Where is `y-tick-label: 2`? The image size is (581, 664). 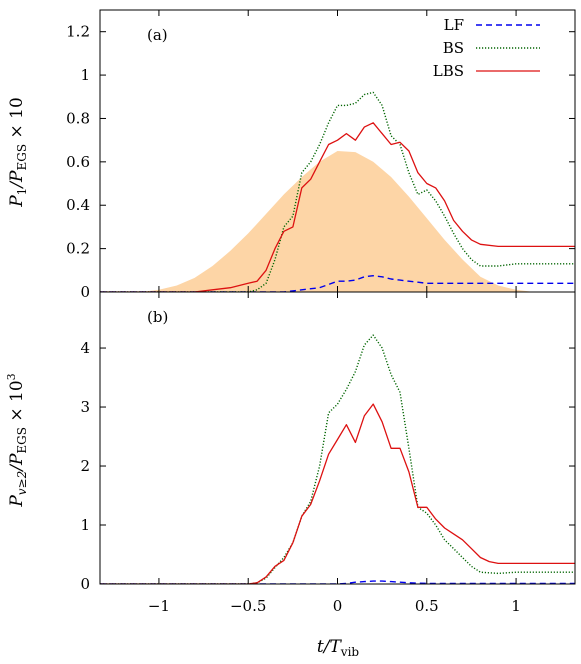
y-tick-label: 2 is located at coordinates (85, 466).